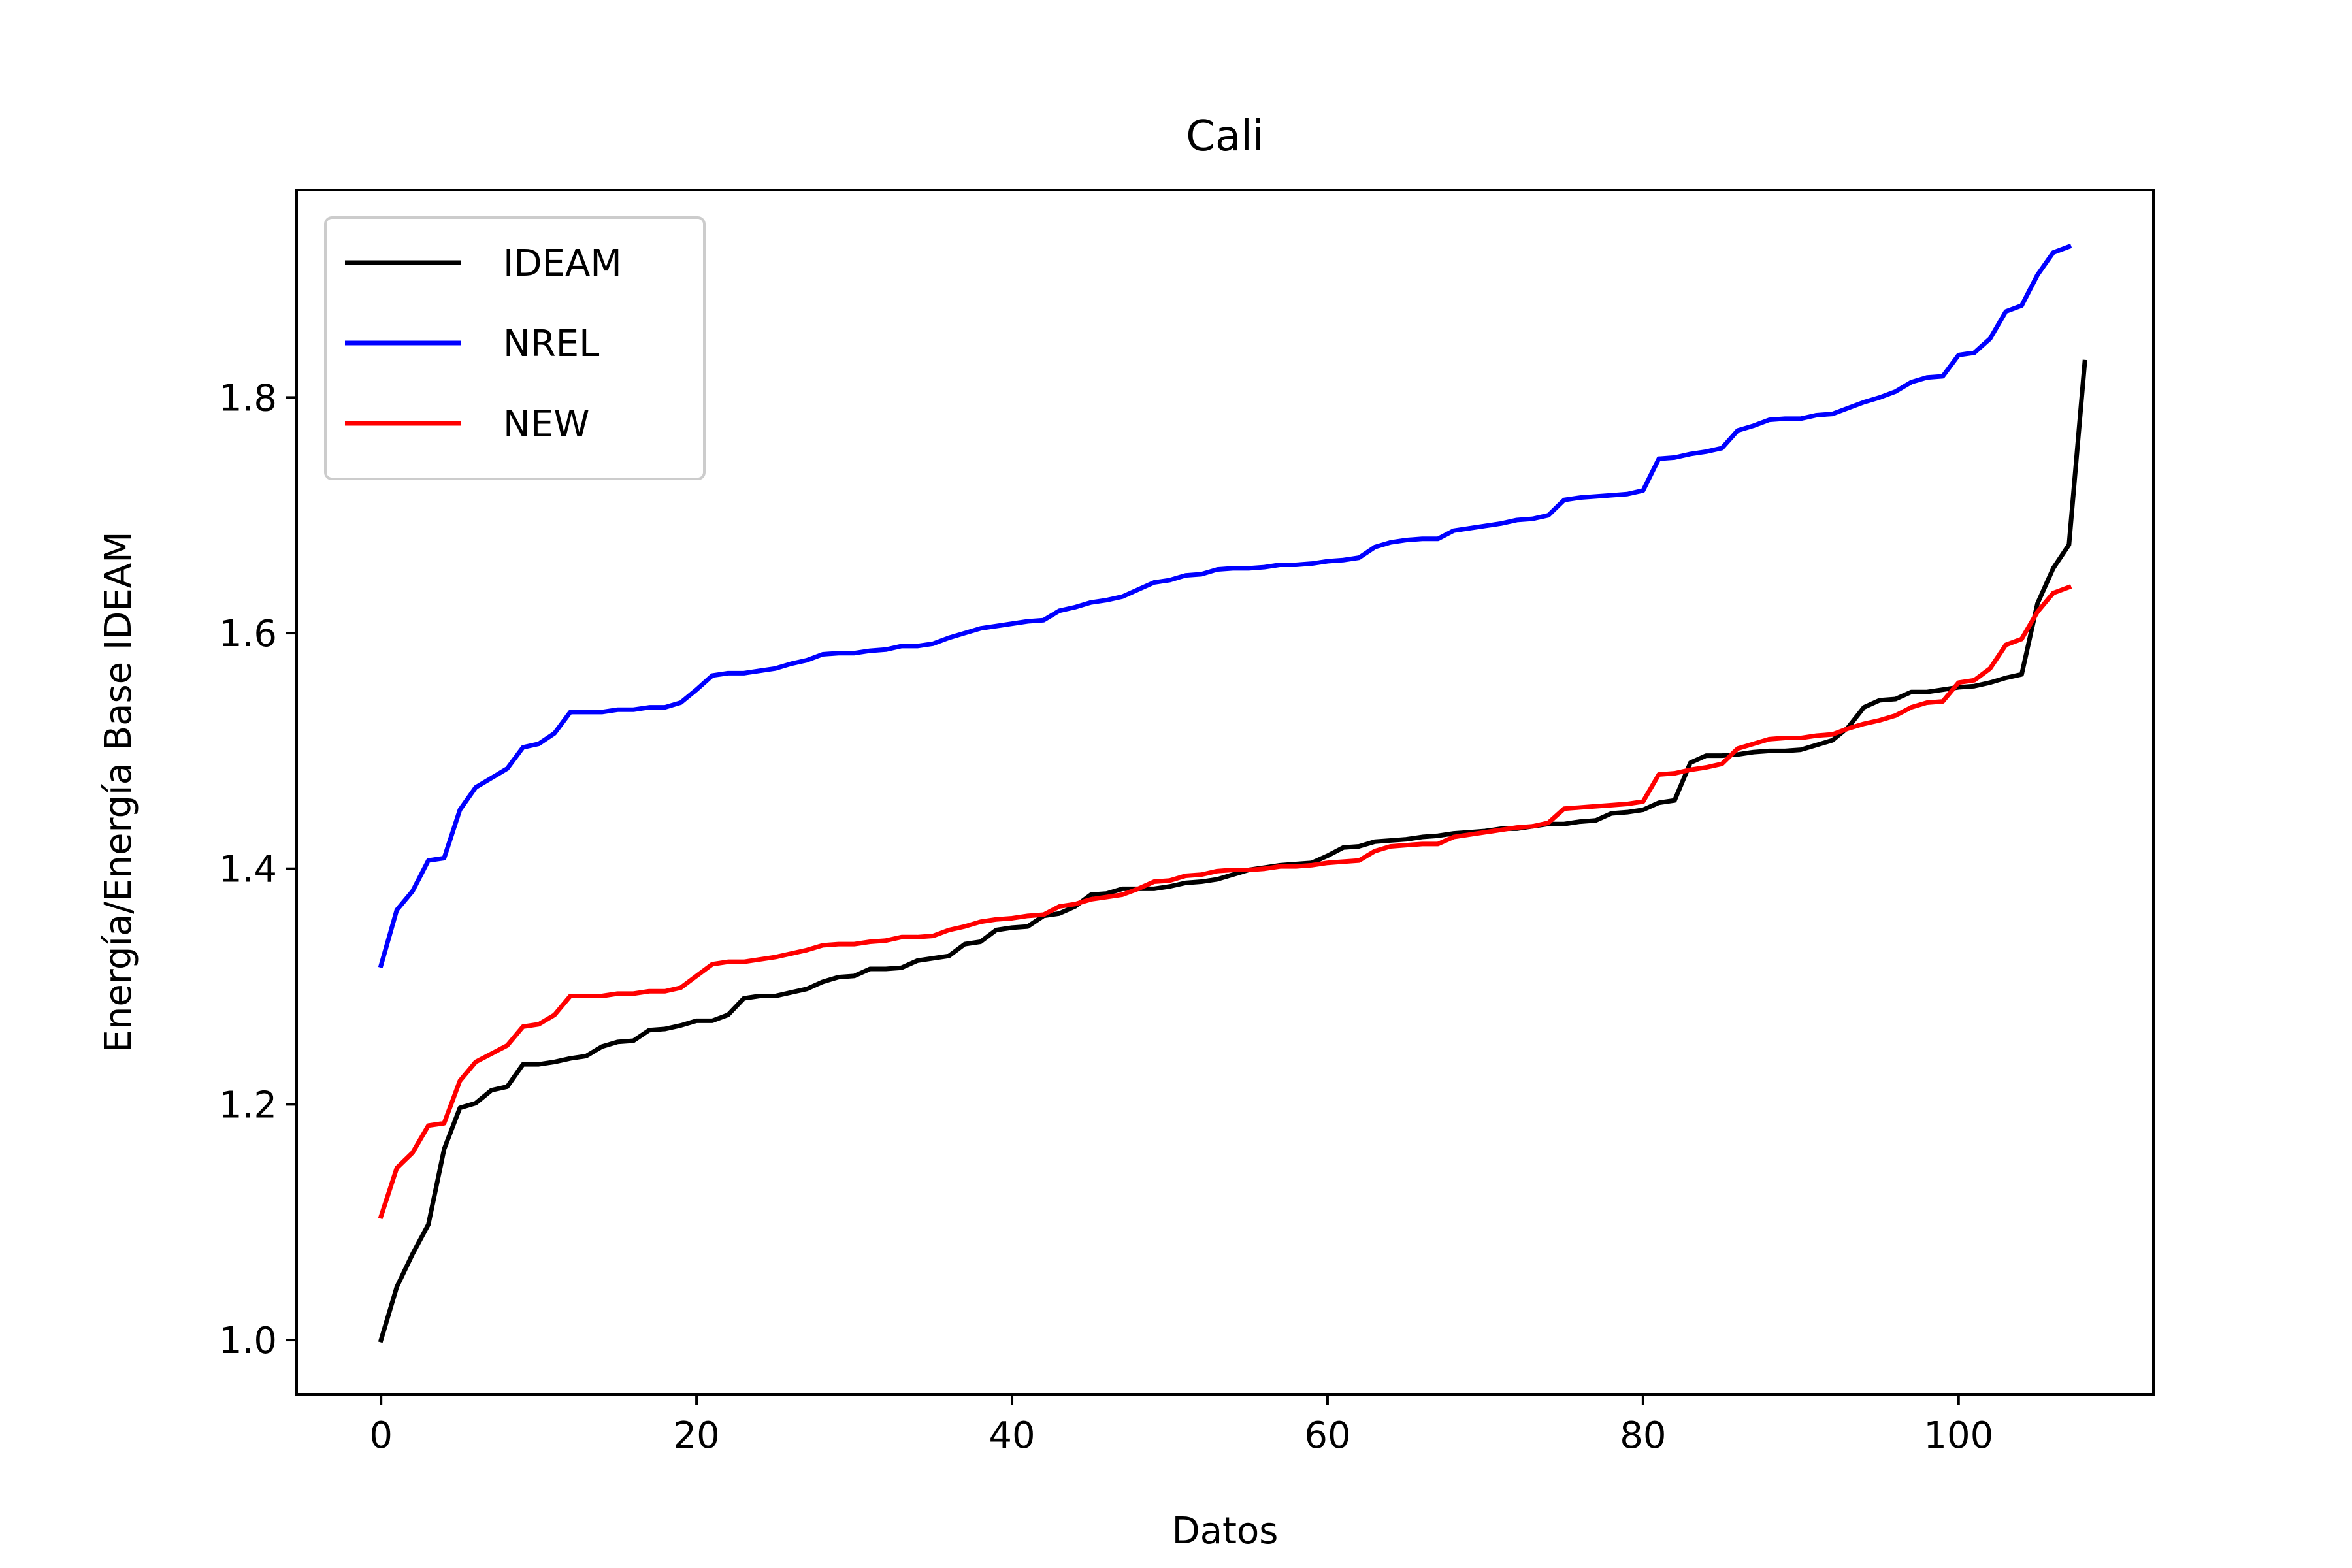 The height and width of the screenshot is (1568, 2352). What do you see at coordinates (551, 344) in the screenshot?
I see `legend-label-nrel: NREL` at bounding box center [551, 344].